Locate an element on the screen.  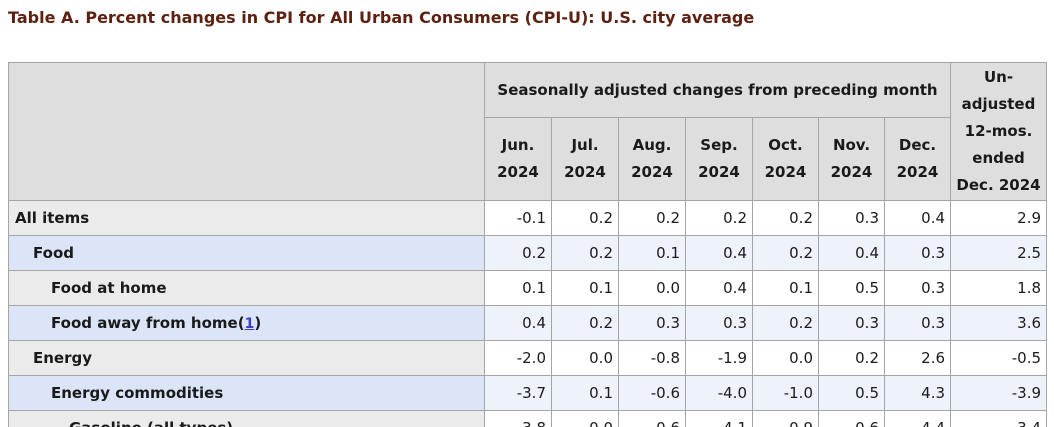
data-cell: -4.1 is located at coordinates (719, 418).